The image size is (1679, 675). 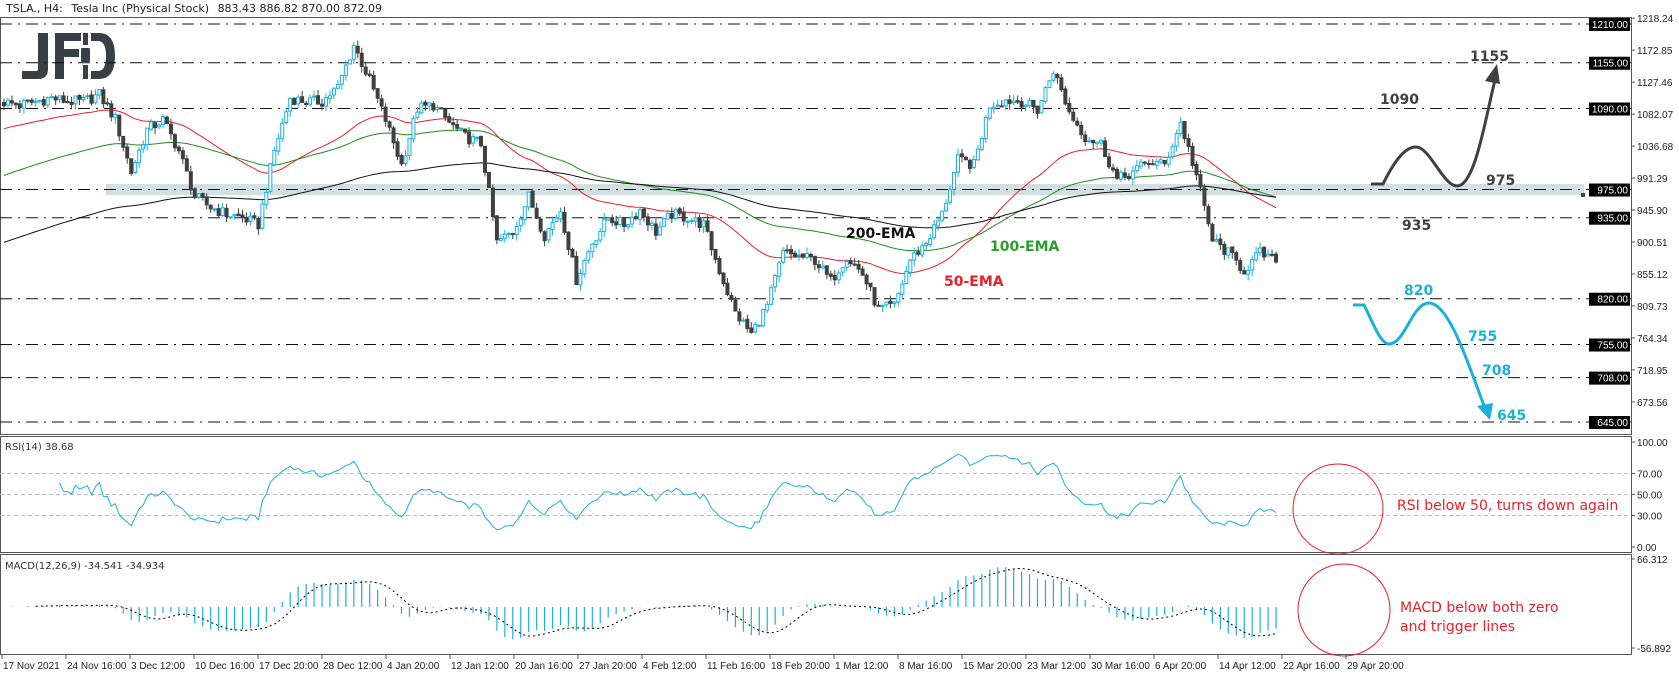 I want to click on level-price-label: 975.00, so click(x=1612, y=191).